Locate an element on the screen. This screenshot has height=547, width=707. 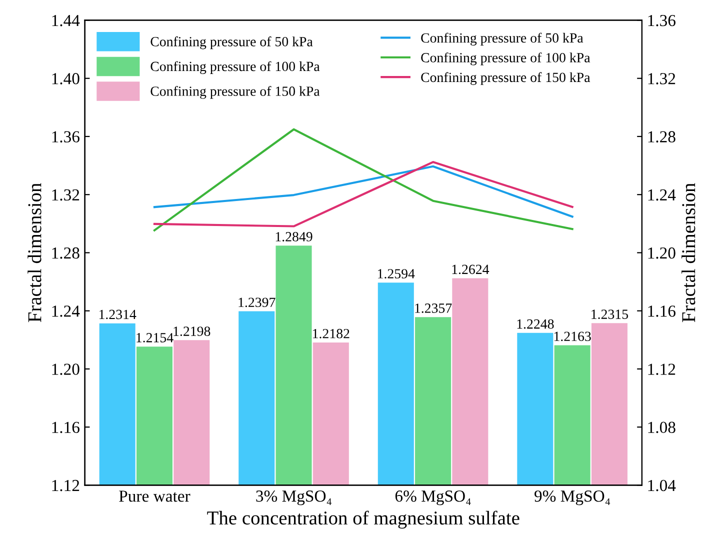
data-label: 1.2315 is located at coordinates (610, 315).